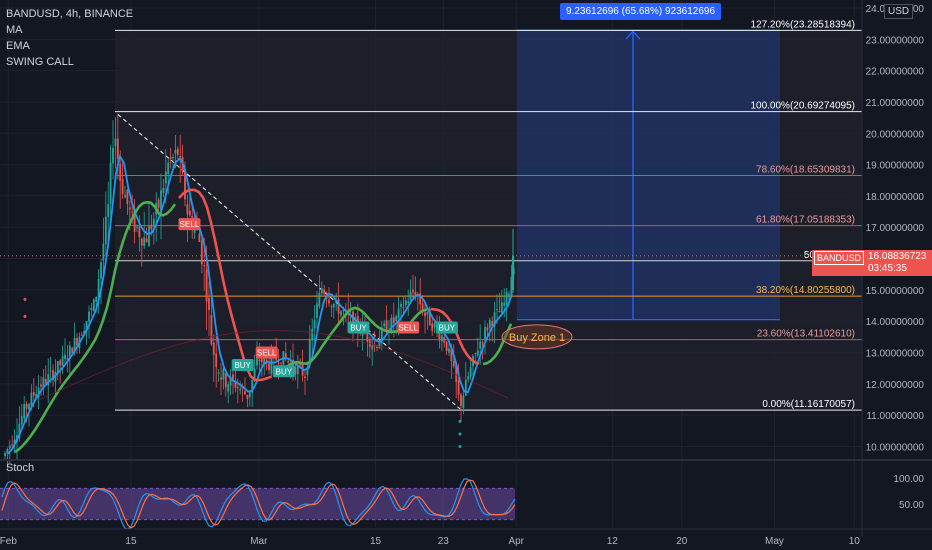 The height and width of the screenshot is (550, 932). I want to click on x-tick-label: 23, so click(444, 541).